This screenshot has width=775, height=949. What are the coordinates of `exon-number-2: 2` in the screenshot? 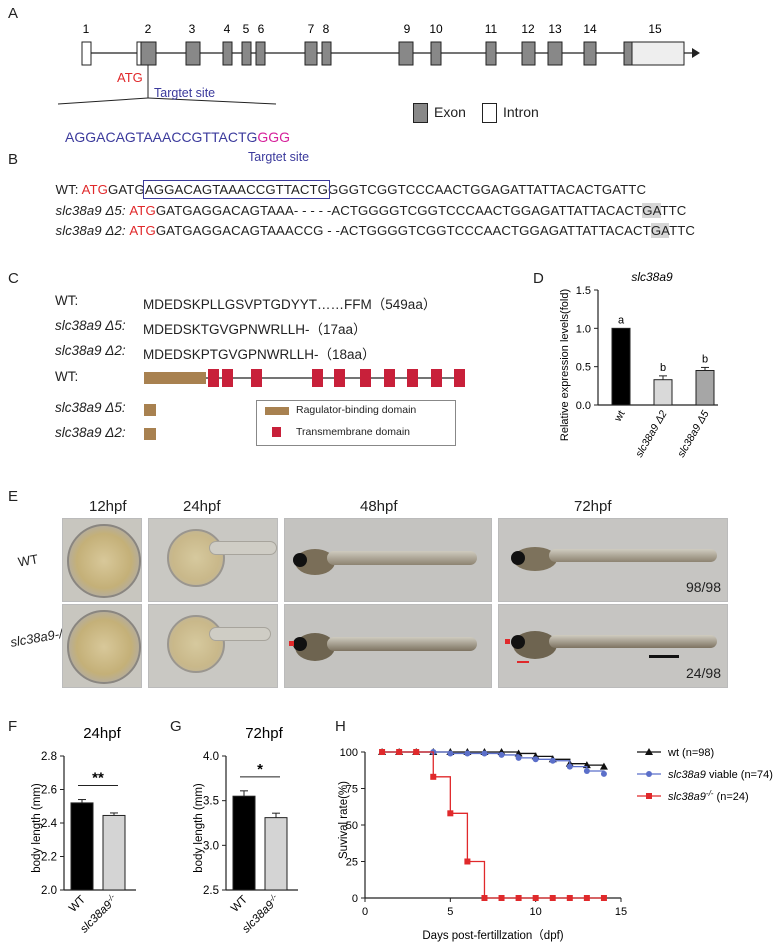 It's located at (148, 29).